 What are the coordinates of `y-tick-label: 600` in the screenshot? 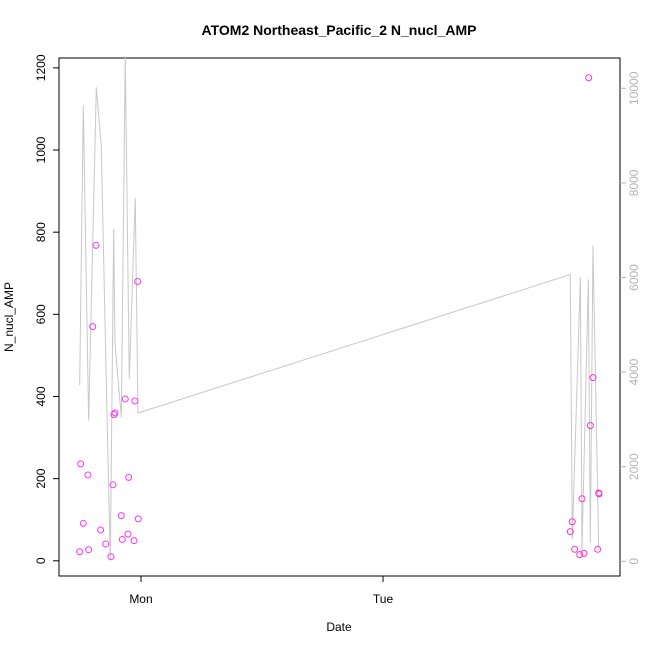 It's located at (41, 314).